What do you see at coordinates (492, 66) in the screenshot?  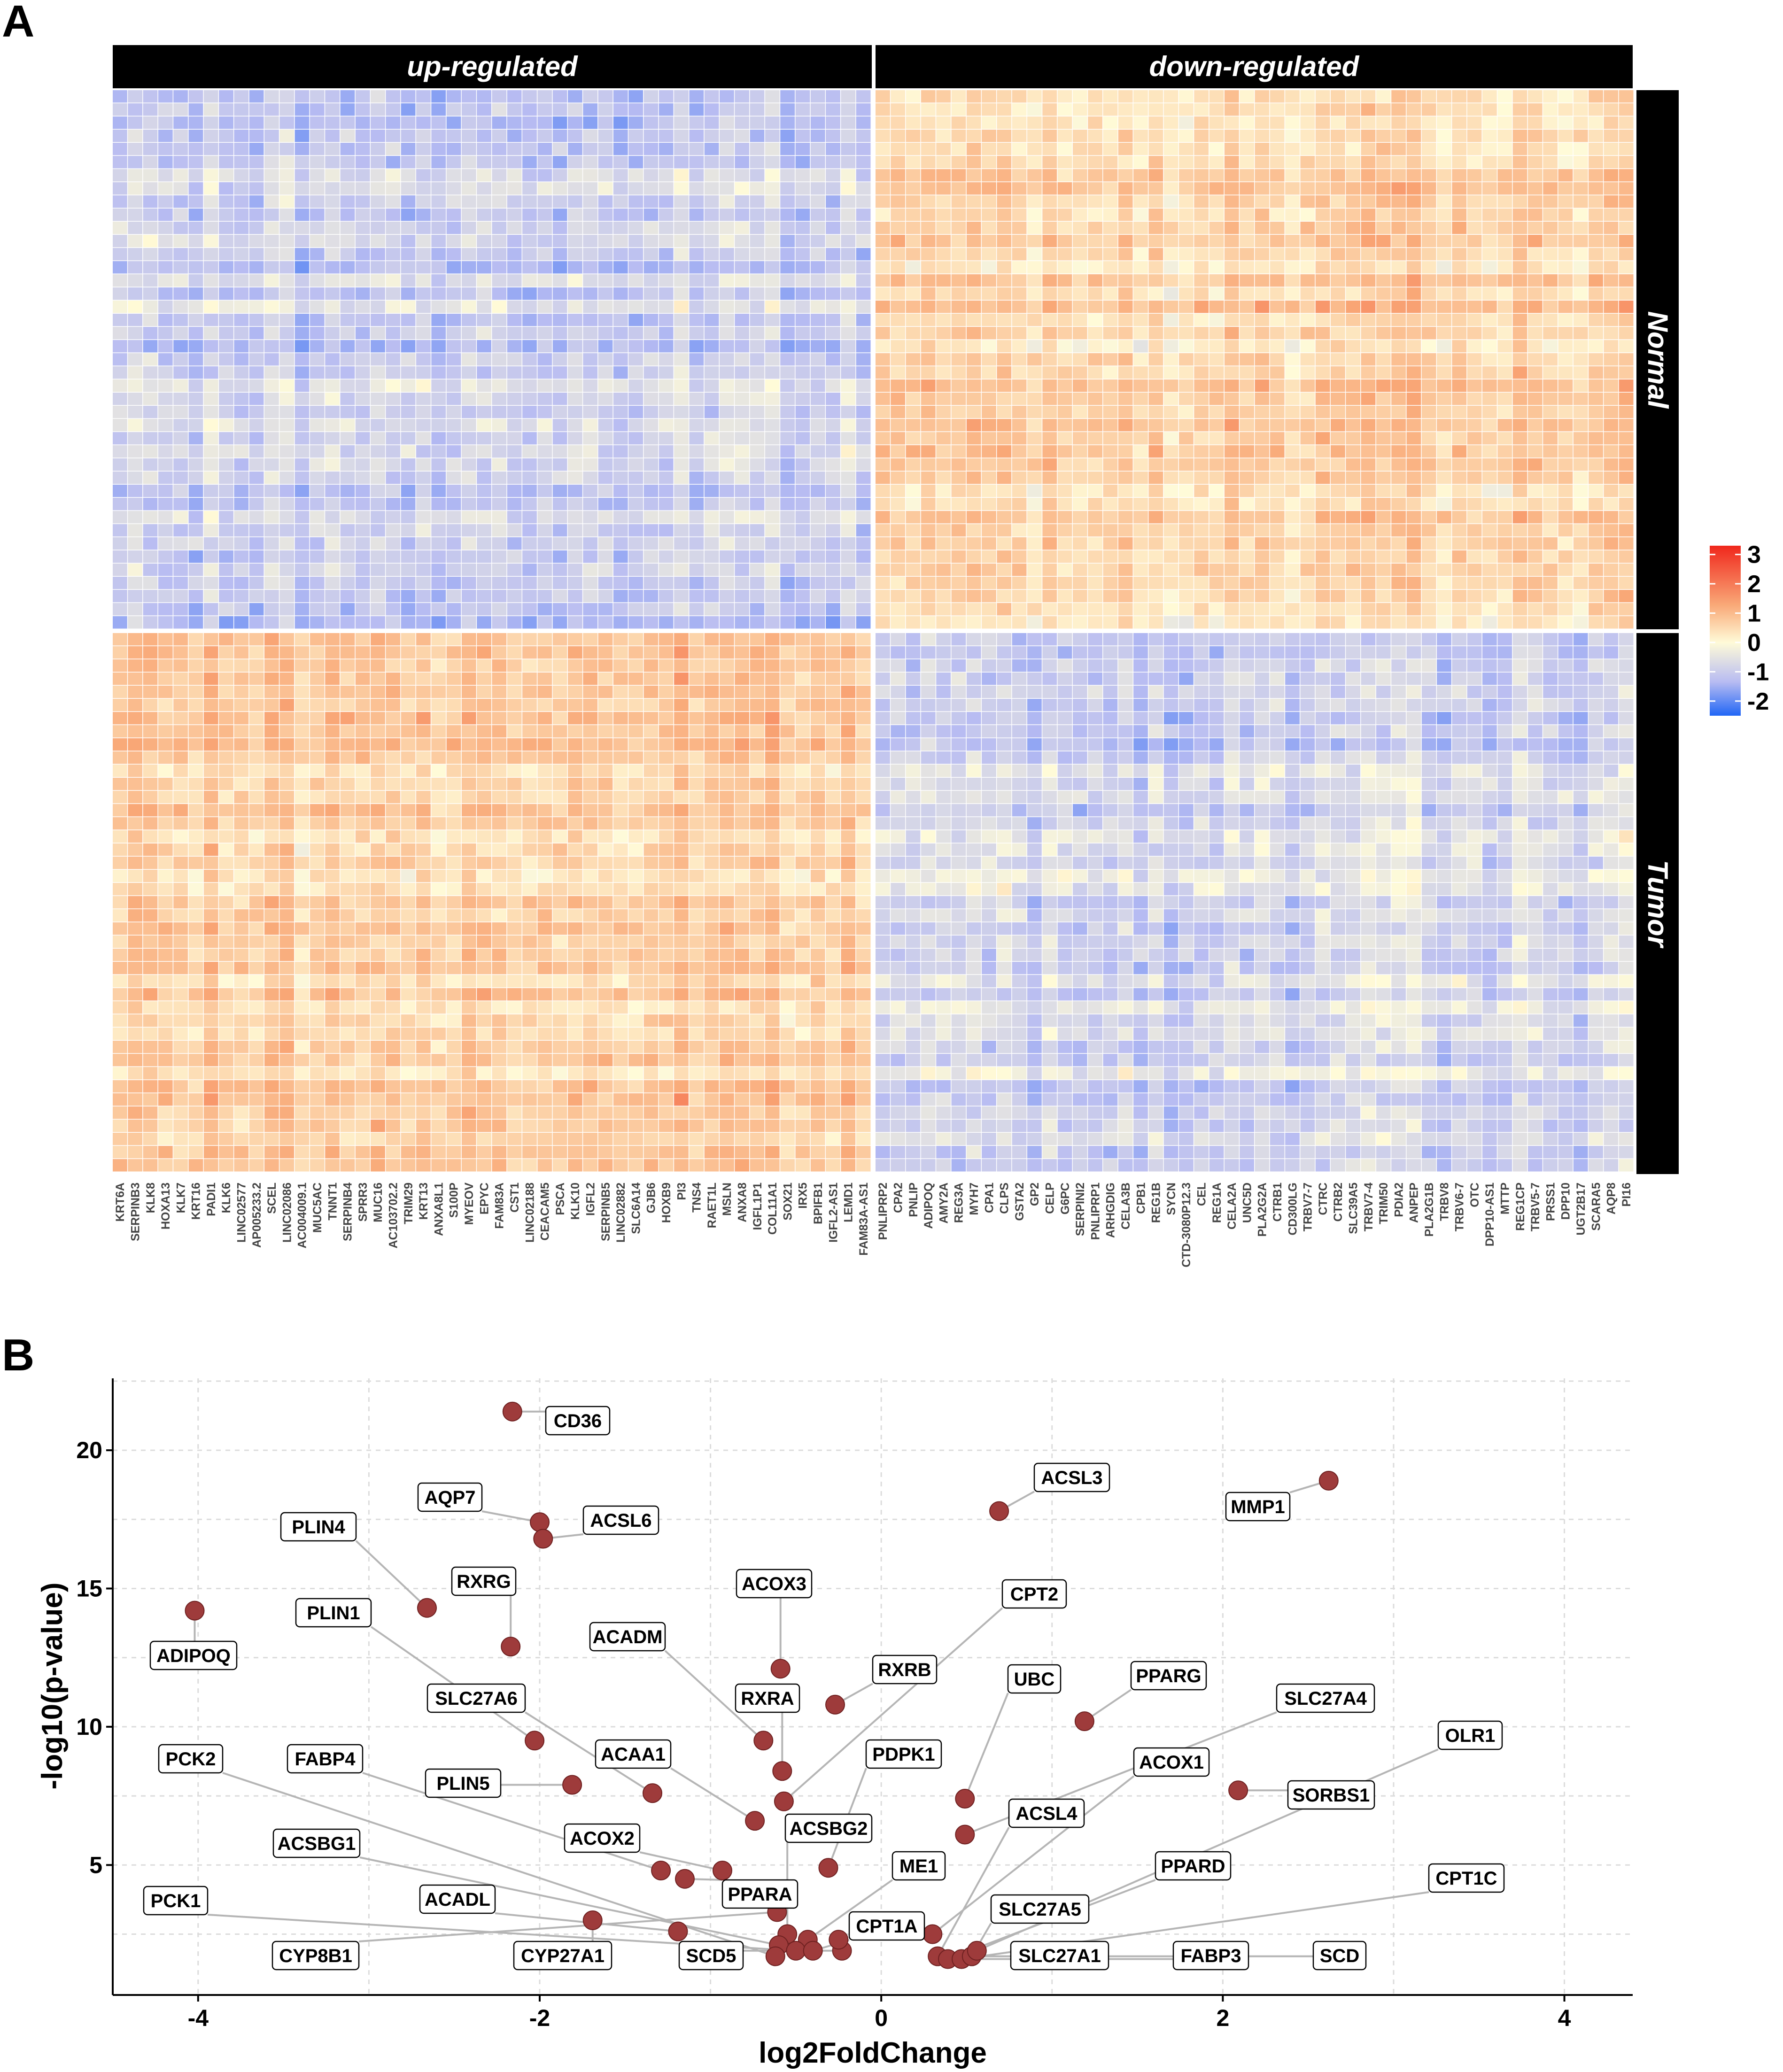 I see `strip-up-label: up-regulated` at bounding box center [492, 66].